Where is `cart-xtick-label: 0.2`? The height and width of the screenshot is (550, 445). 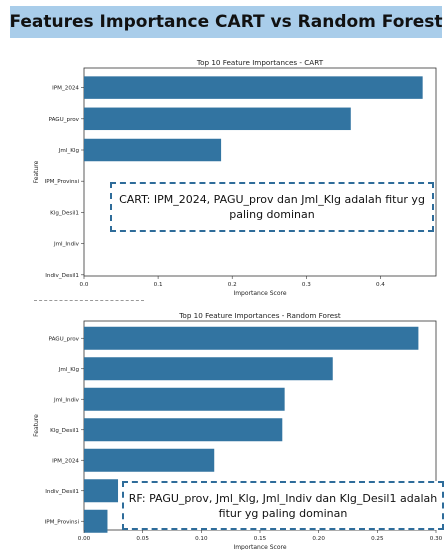
cart-xtick-label: 0.2 is located at coordinates (232, 285).